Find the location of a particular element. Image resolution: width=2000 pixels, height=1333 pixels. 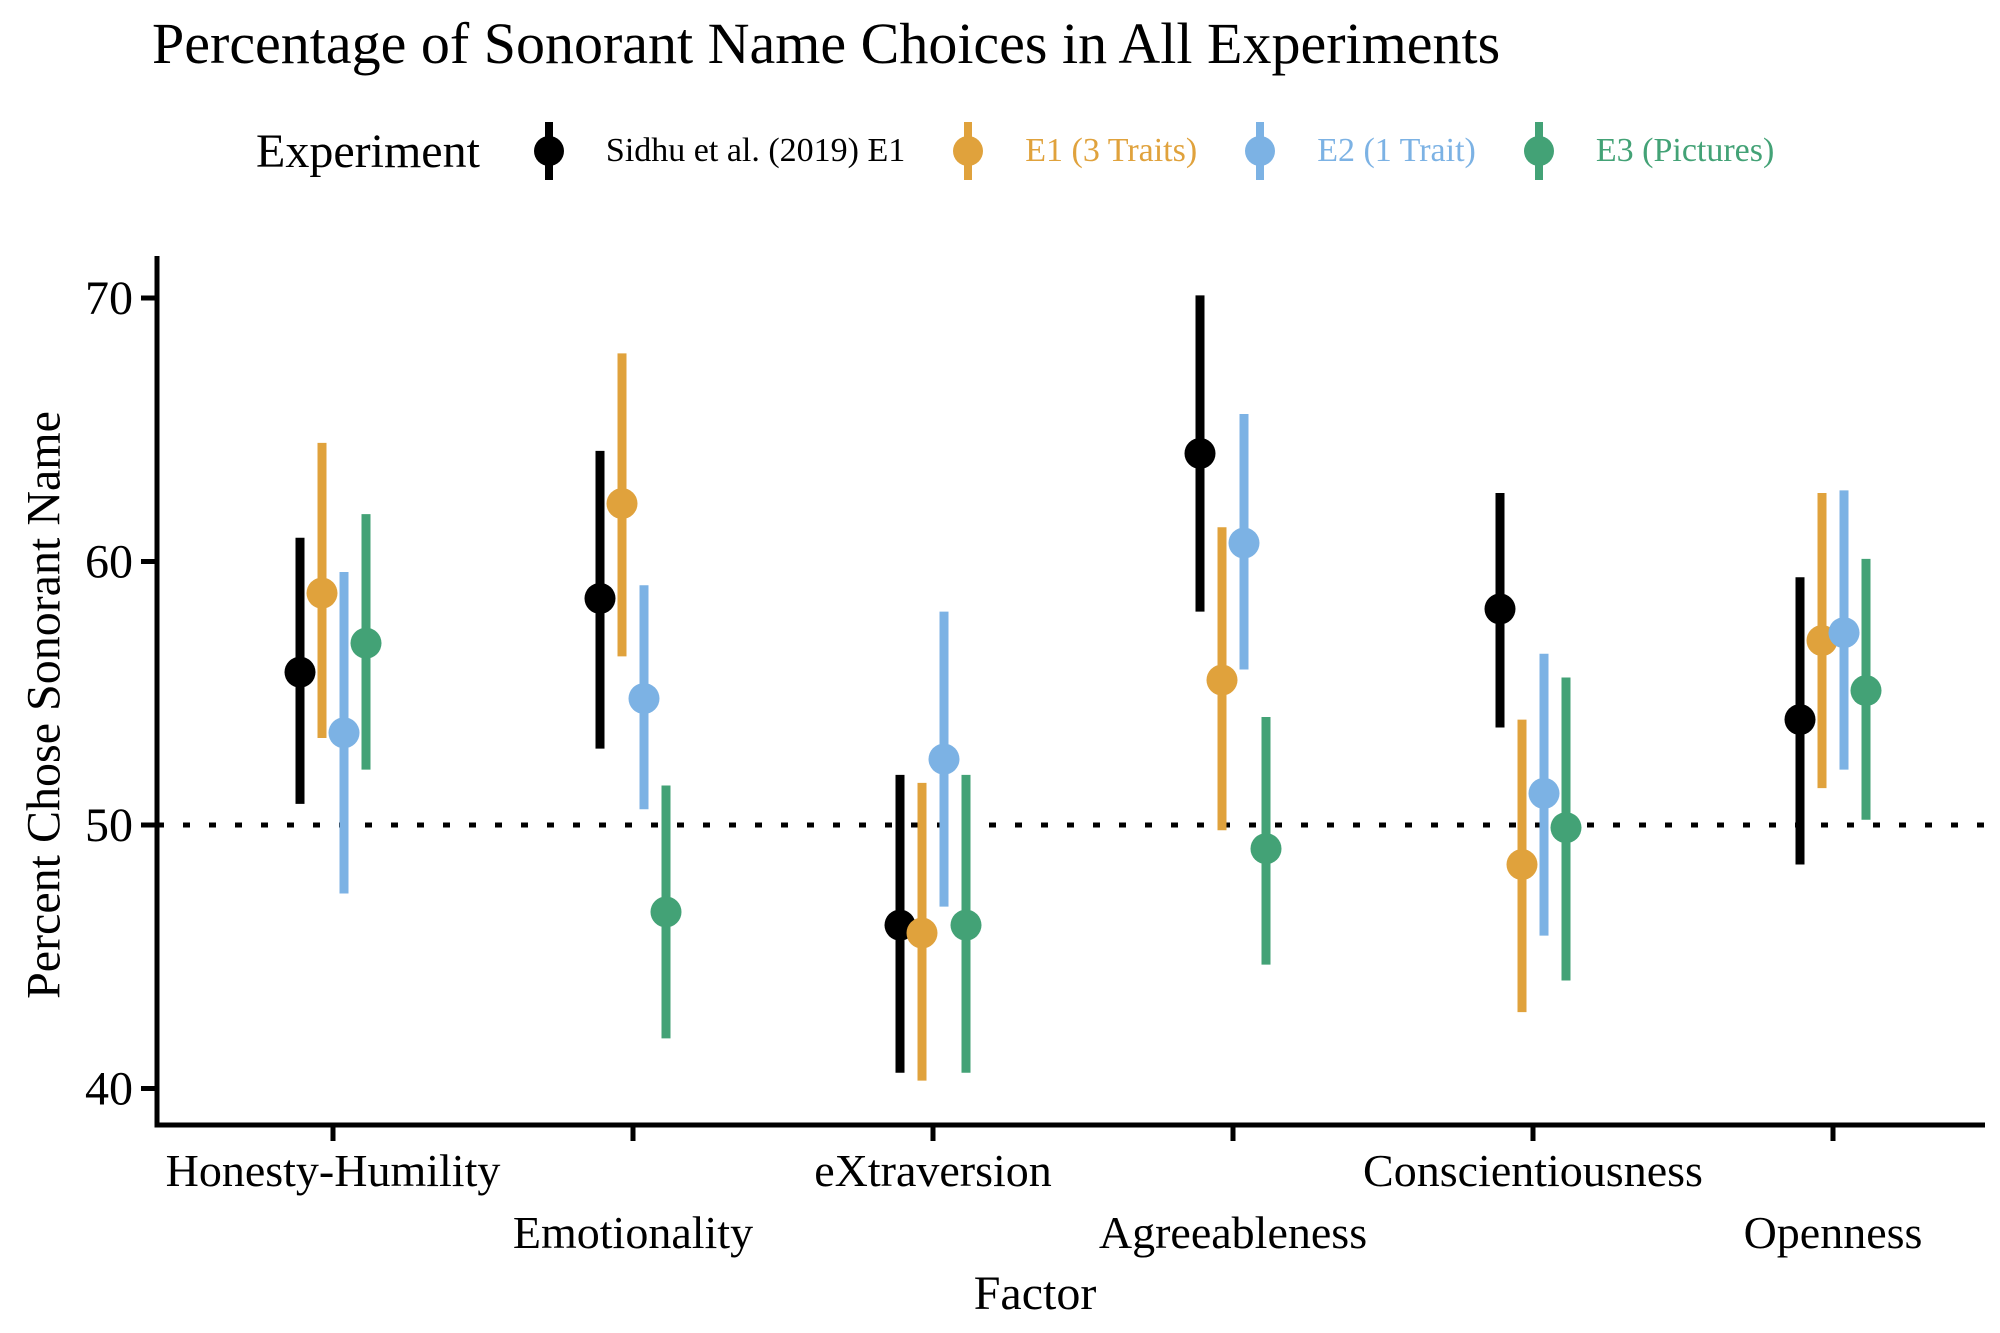

x-category-label: Agreeableness is located at coordinates (1233, 1232).